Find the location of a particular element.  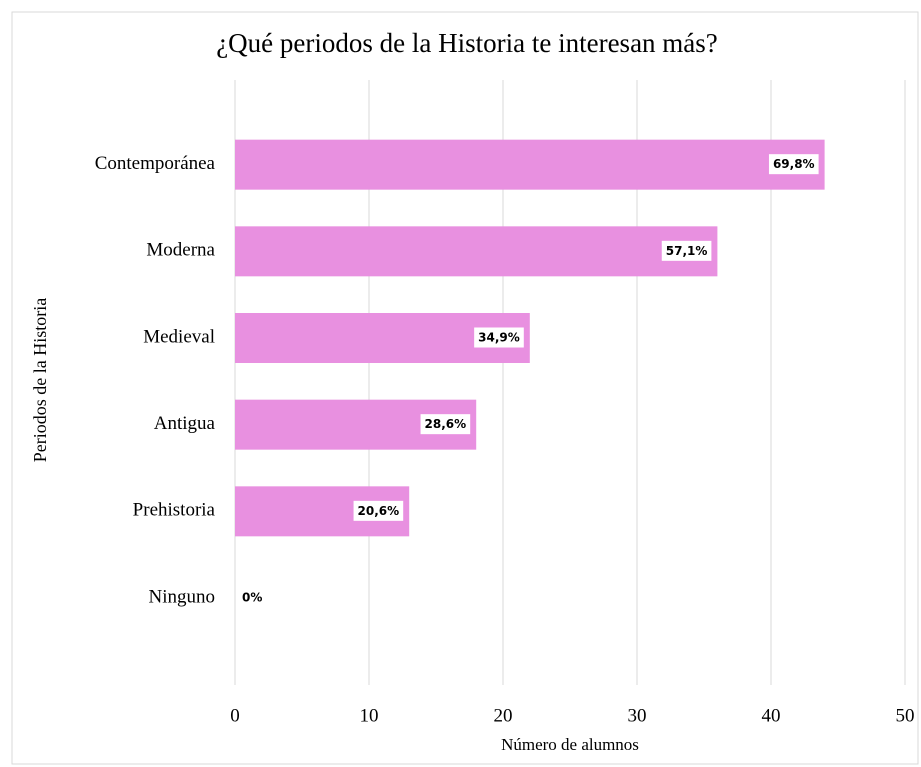

x-tick-label: 20 is located at coordinates (503, 715).